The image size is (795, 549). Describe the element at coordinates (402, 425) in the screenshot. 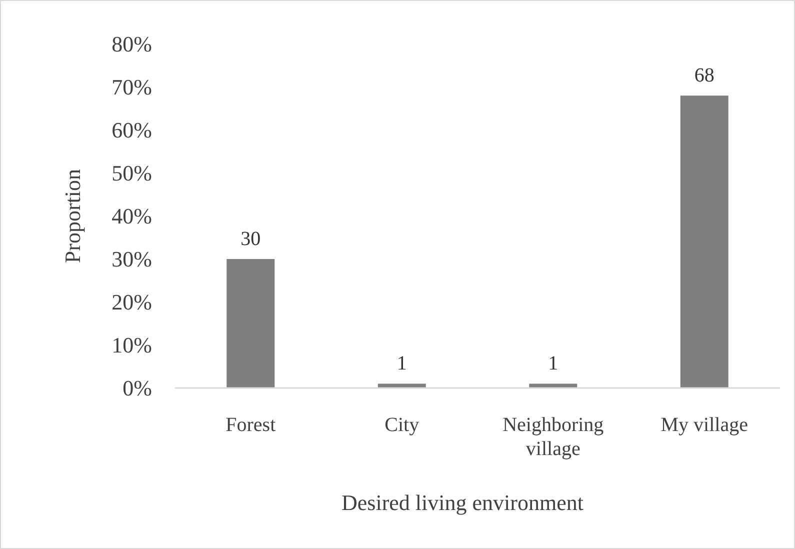

I see `x-tick-label: City` at that location.